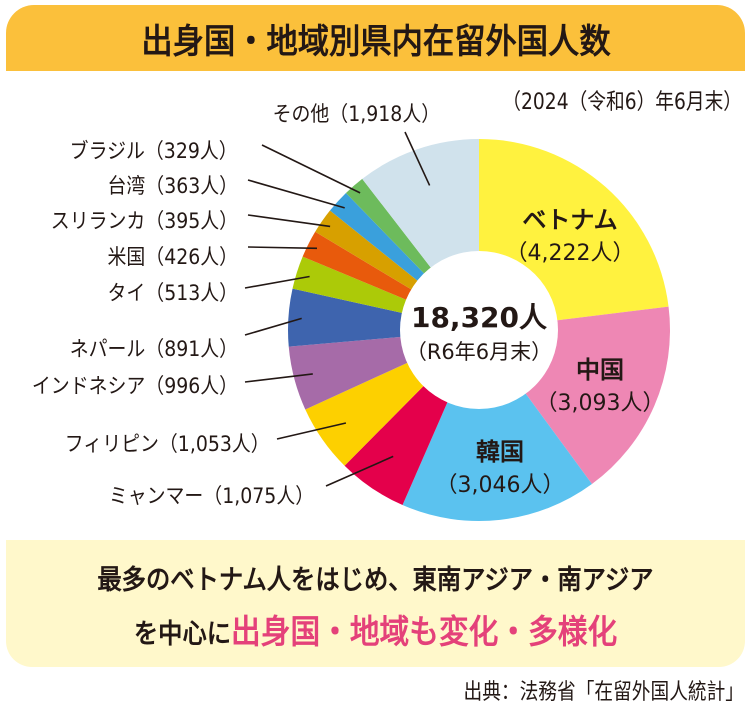  Describe the element at coordinates (500, 468) in the screenshot. I see `slice-label-korea: 韓国 （3,046人）` at that location.